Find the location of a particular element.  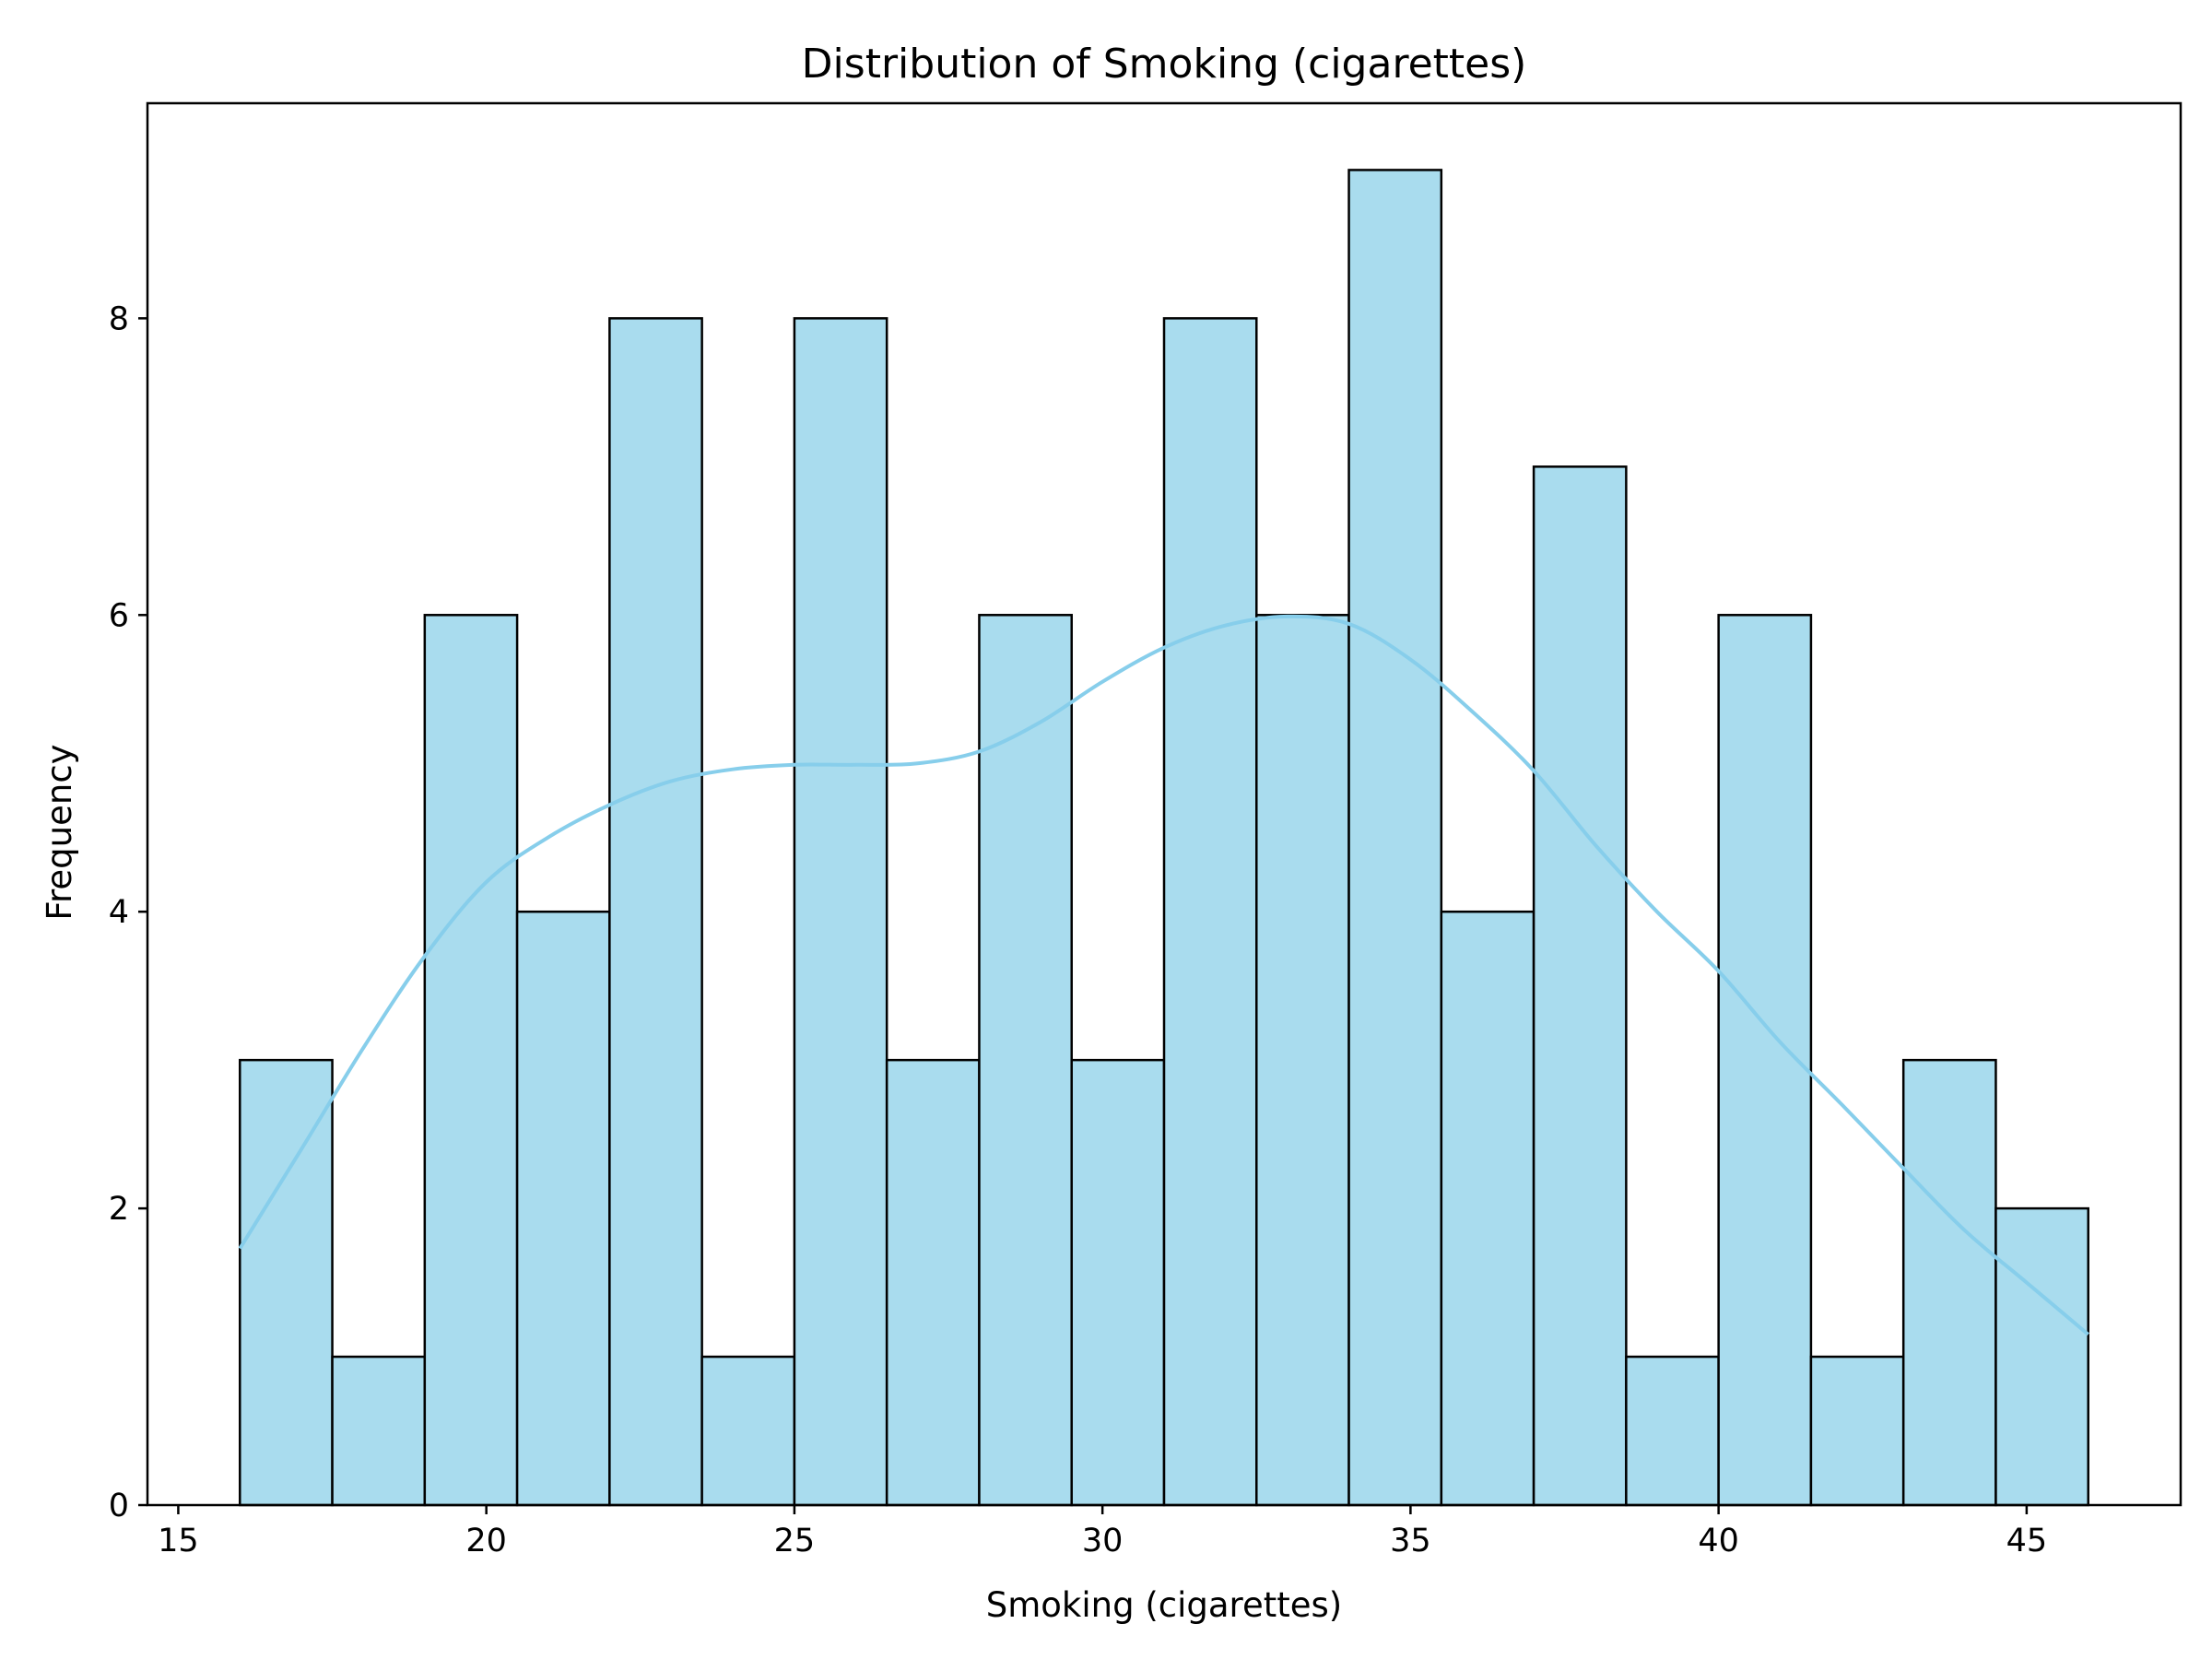

y-axis-ticks: 0 2 4 6 8 is located at coordinates (128, 912).